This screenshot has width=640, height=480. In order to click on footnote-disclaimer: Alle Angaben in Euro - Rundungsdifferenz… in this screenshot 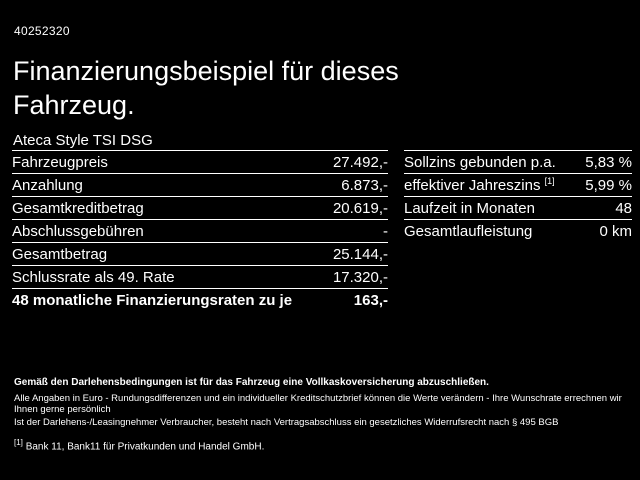, I will do `click(318, 404)`.